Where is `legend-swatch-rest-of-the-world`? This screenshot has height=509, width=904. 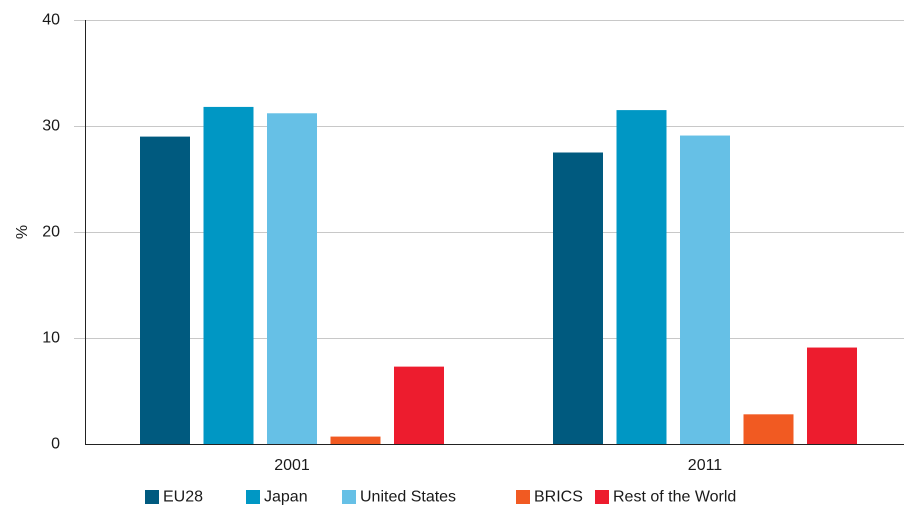
legend-swatch-rest-of-the-world is located at coordinates (602, 497).